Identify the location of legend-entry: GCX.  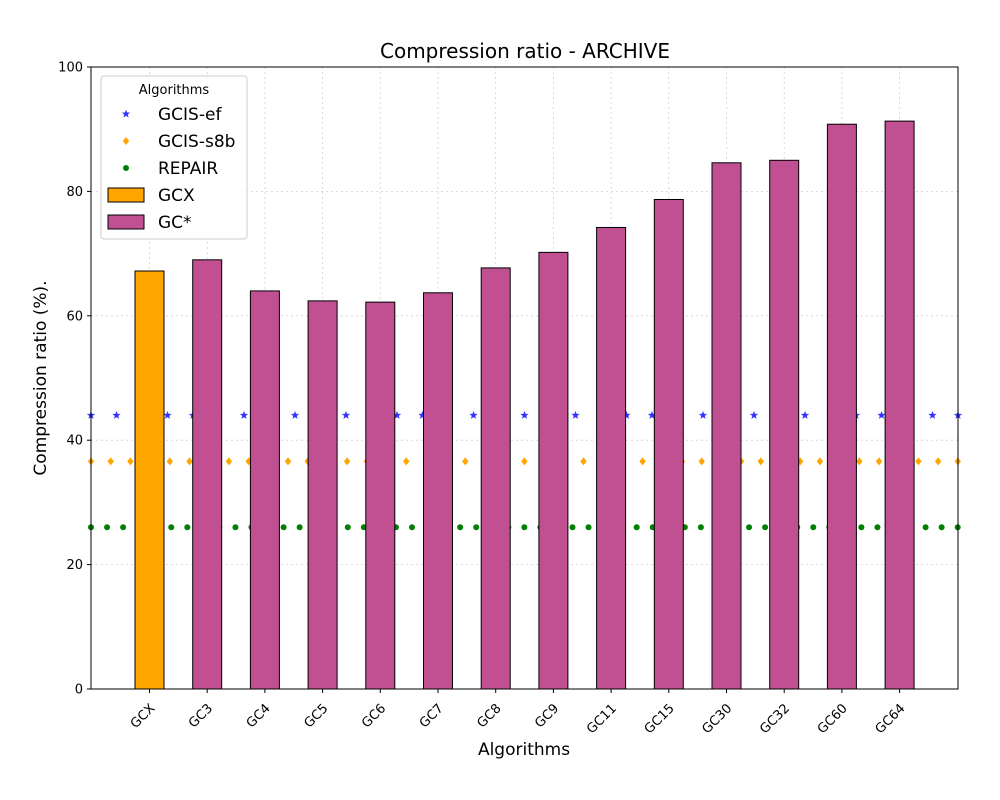
(151, 196).